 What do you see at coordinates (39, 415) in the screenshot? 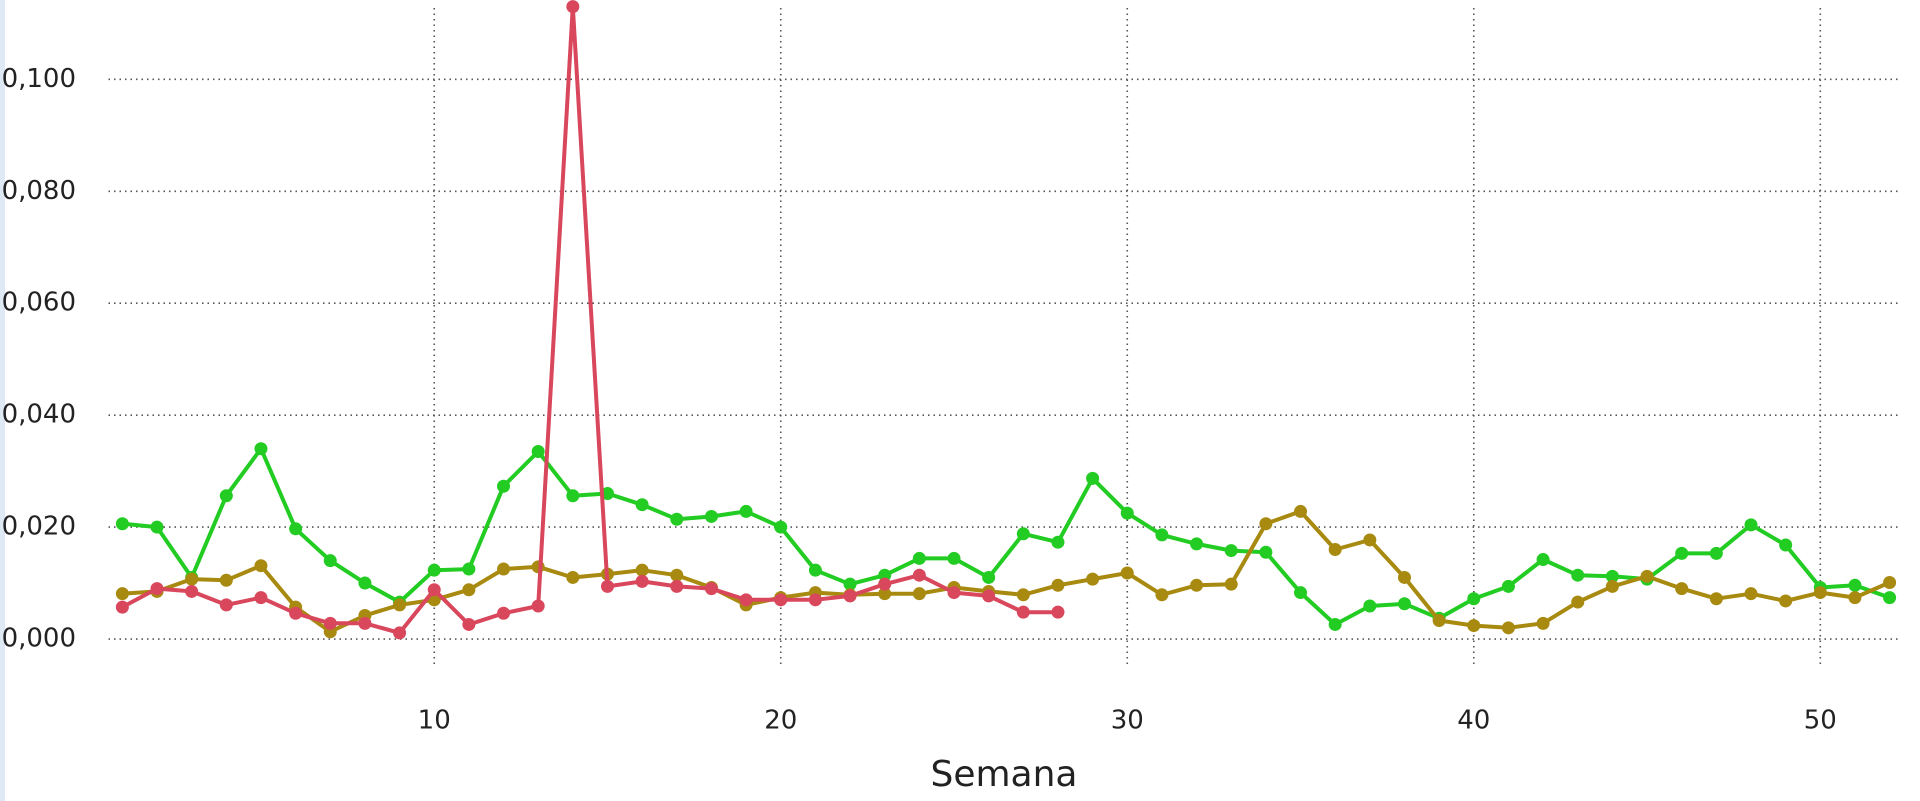
I see `y-tick-label: 0,040` at bounding box center [39, 415].